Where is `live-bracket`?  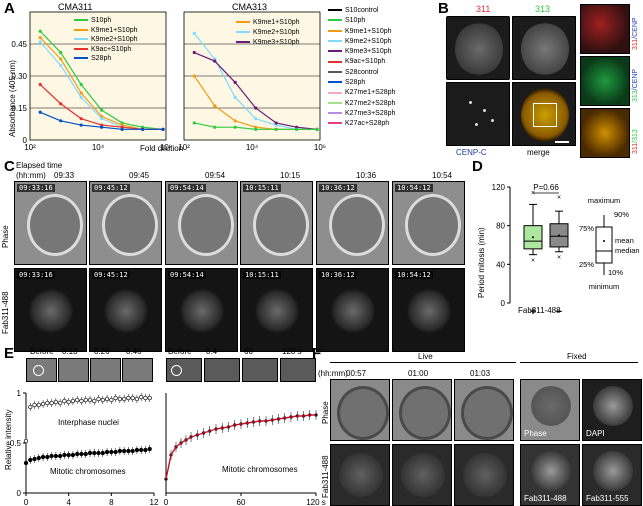
live-bracket is located at coordinates (423, 362).